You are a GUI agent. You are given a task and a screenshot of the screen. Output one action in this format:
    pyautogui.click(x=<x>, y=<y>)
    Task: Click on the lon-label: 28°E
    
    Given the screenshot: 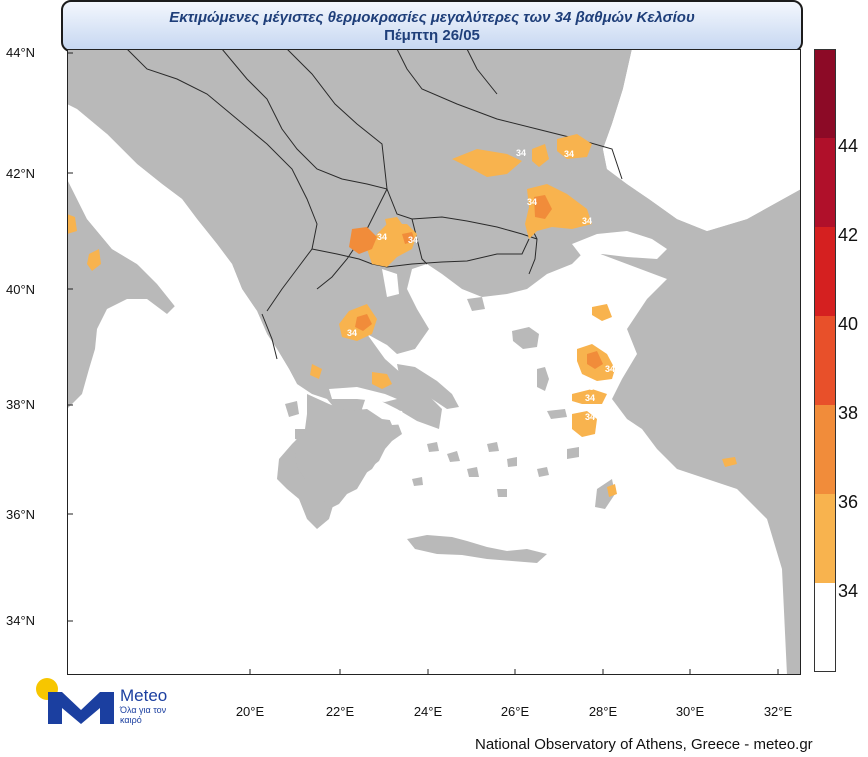 What is the action you would take?
    pyautogui.click(x=603, y=711)
    